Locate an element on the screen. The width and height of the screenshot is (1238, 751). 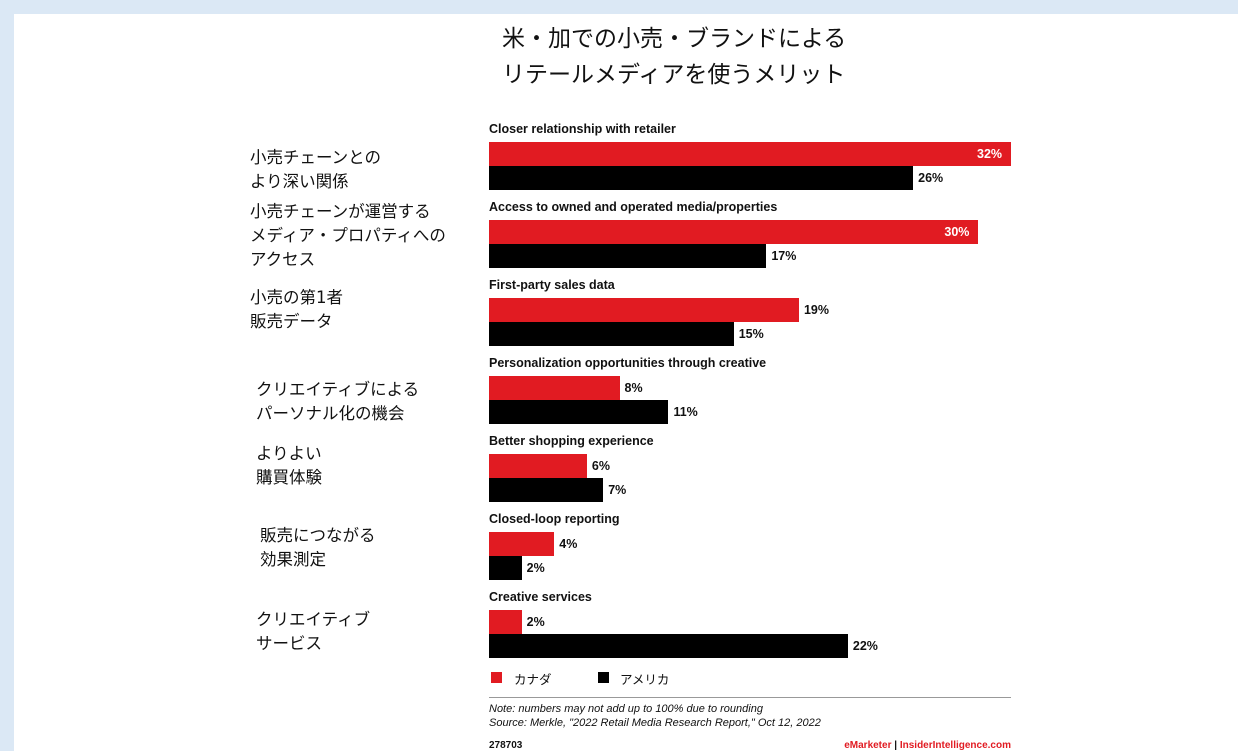
bar-value-label: 30% is located at coordinates (957, 232).